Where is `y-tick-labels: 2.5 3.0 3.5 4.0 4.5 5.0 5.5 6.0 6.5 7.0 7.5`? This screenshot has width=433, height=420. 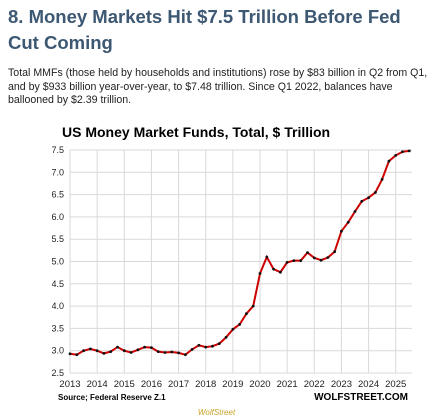 y-tick-labels: 2.5 3.0 3.5 4.0 4.5 5.0 5.5 6.0 6.5 7.0 7.5 is located at coordinates (58, 261).